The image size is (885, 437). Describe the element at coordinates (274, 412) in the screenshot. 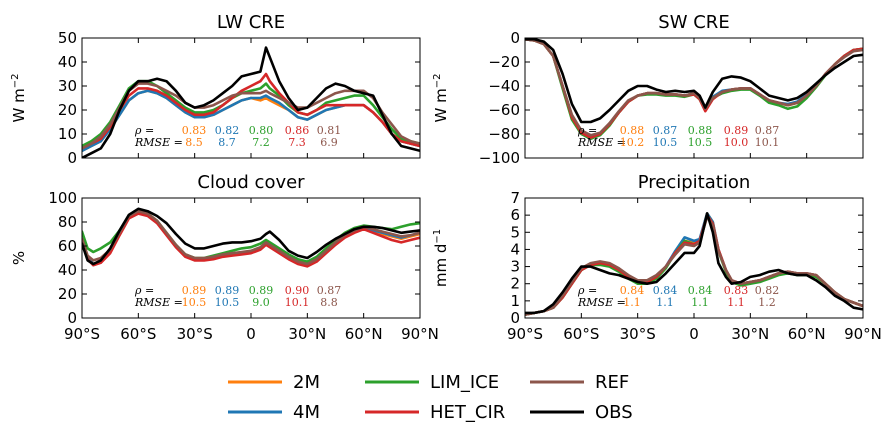

I see `legend-item-4m: 4M` at that location.